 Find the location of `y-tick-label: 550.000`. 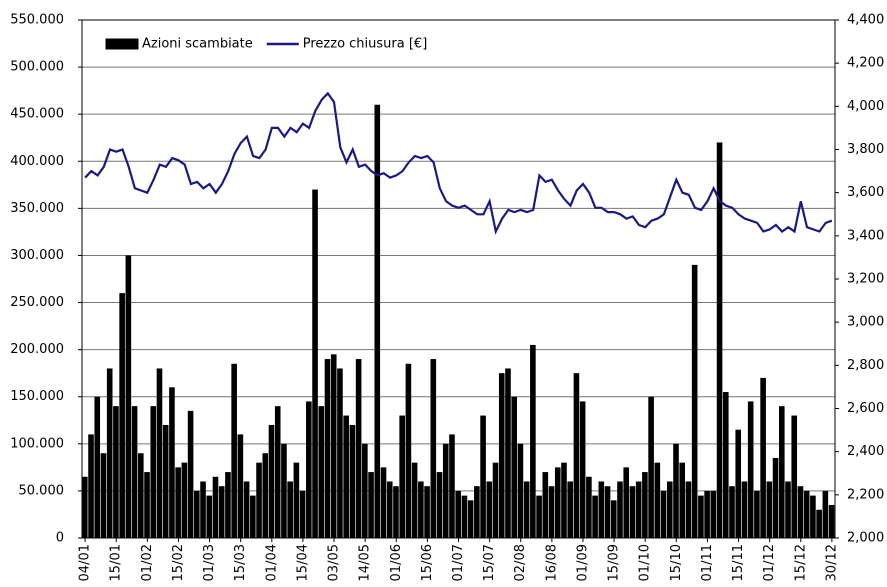

y-tick-label: 550.000 is located at coordinates (37, 20).